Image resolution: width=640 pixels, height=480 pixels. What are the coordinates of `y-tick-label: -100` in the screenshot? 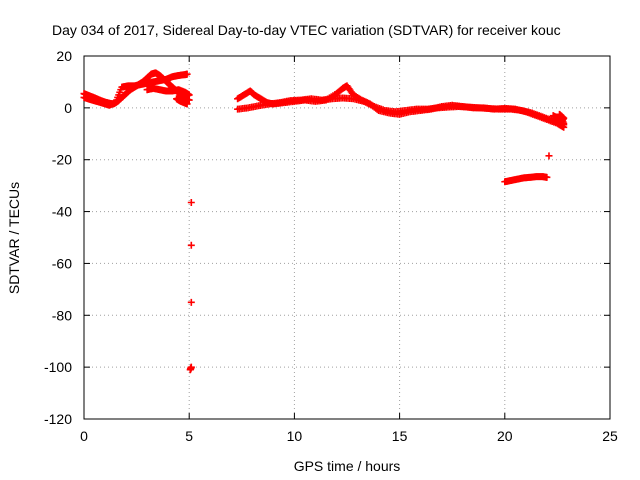 It's located at (58, 367).